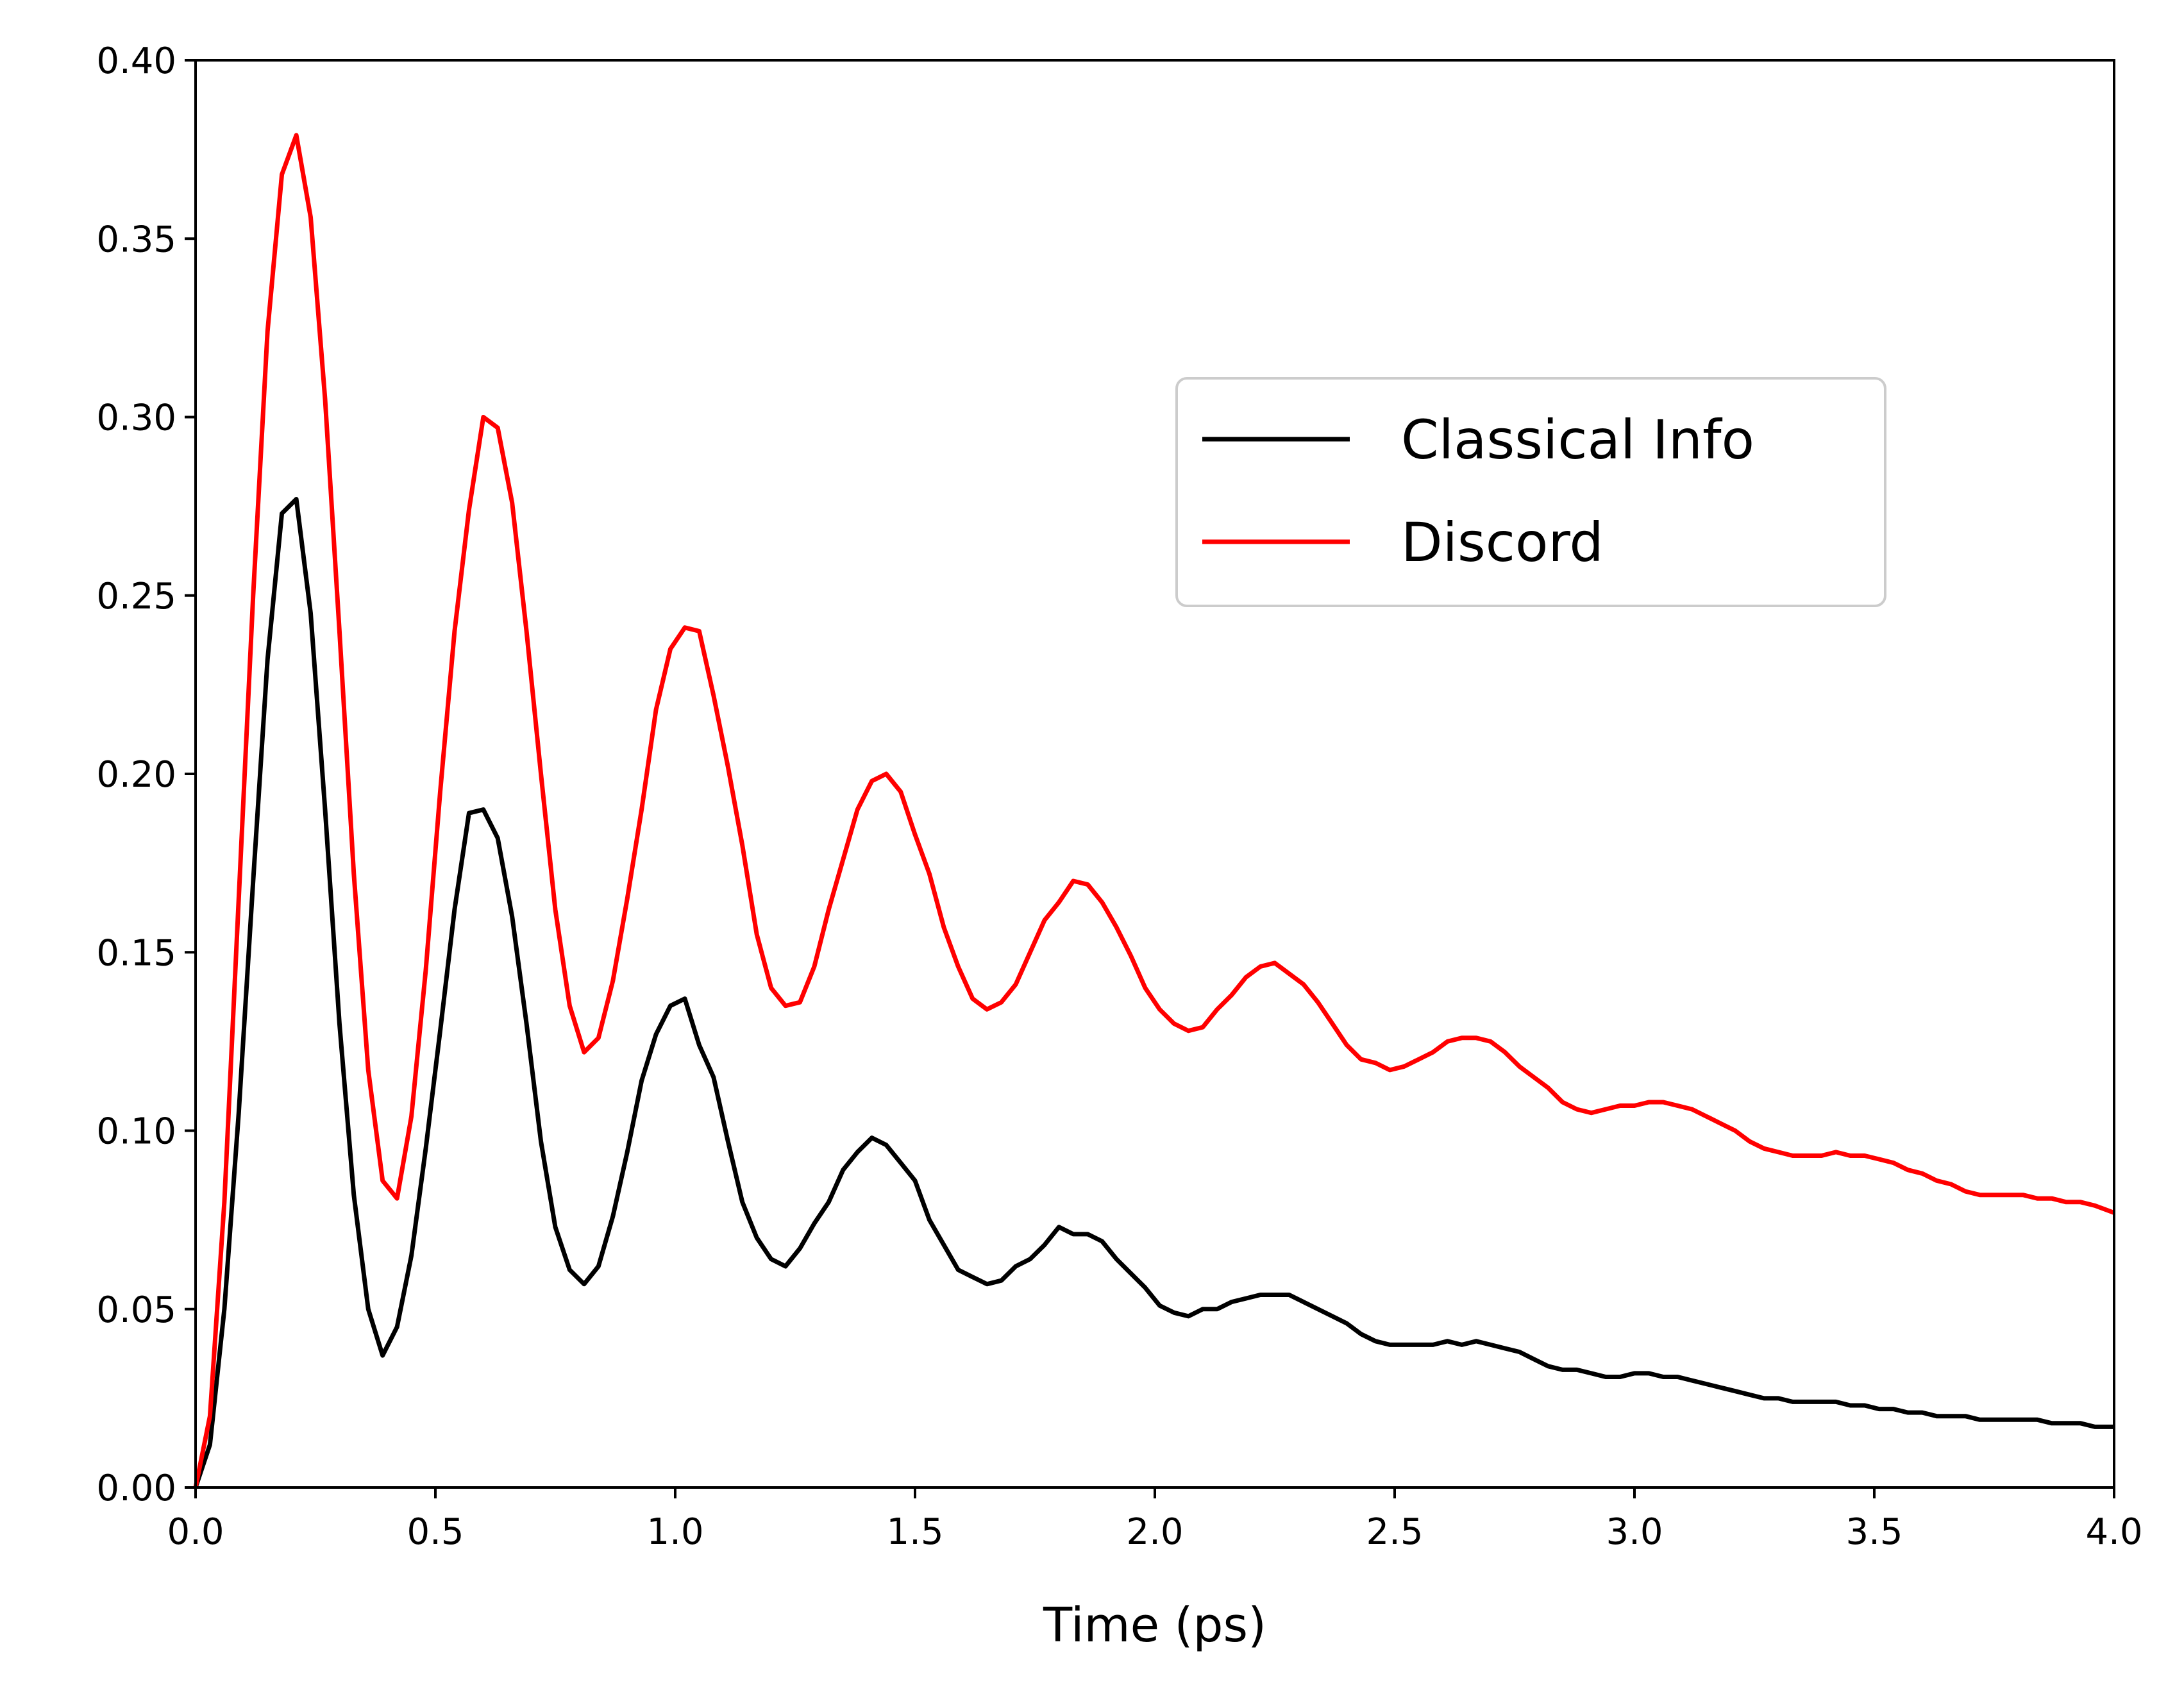  What do you see at coordinates (195, 1532) in the screenshot?
I see `x-tick-label: 0.0` at bounding box center [195, 1532].